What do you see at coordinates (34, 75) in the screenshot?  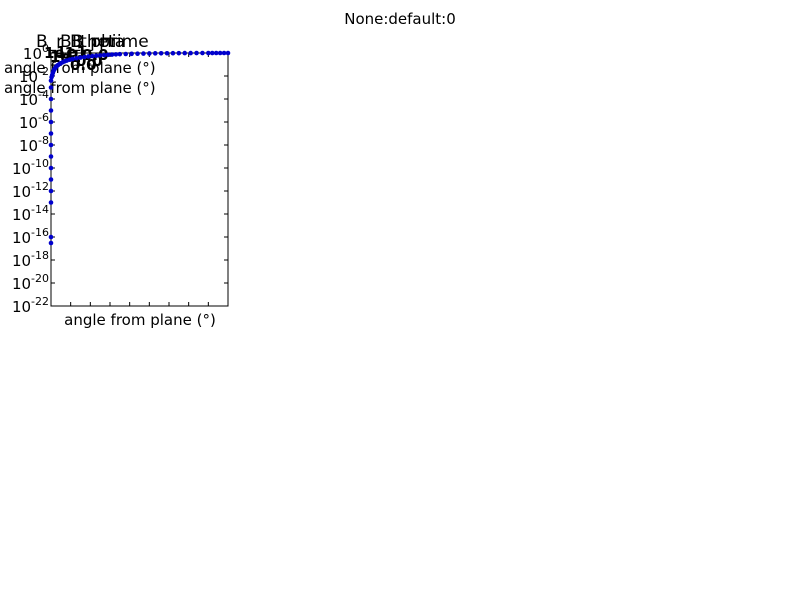 I see `y-tick-label: 10⁻²` at bounding box center [34, 75].